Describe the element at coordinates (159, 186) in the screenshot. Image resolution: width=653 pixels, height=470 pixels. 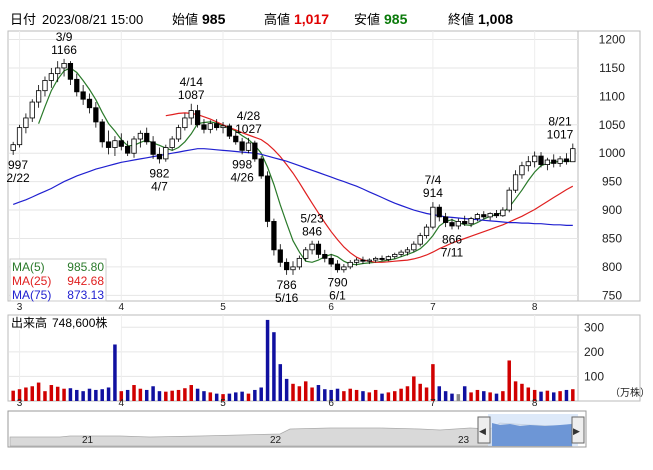
I see `annotation-date: 4/7` at that location.